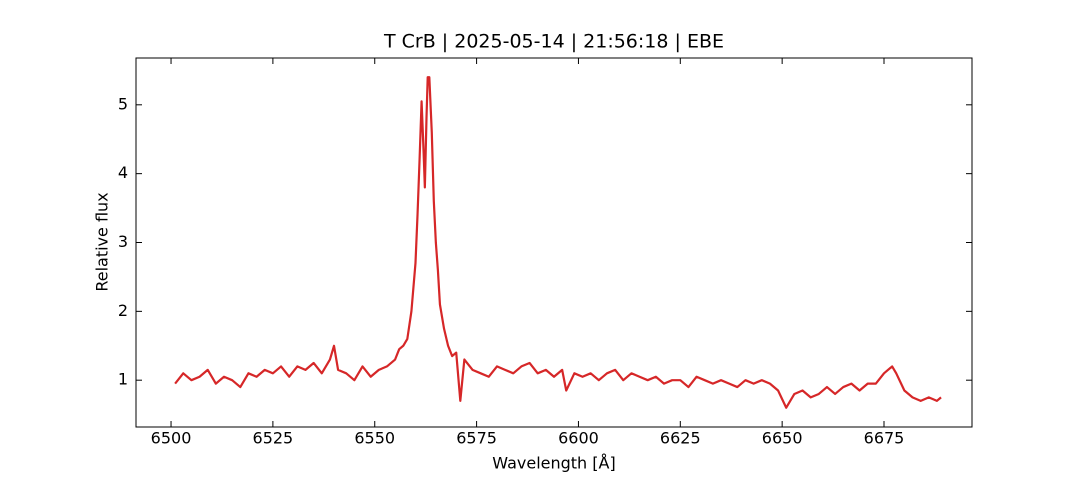  Describe the element at coordinates (102, 241) in the screenshot. I see `y-axis-label: Relative flux` at that location.